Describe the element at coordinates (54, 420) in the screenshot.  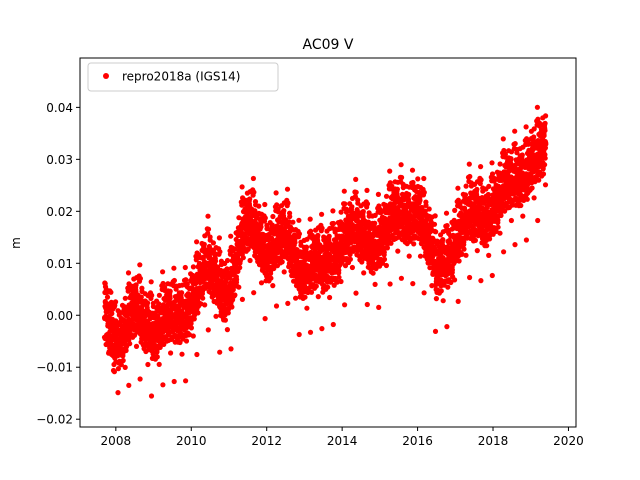
I see `y-tick-label: −0.02` at that location.